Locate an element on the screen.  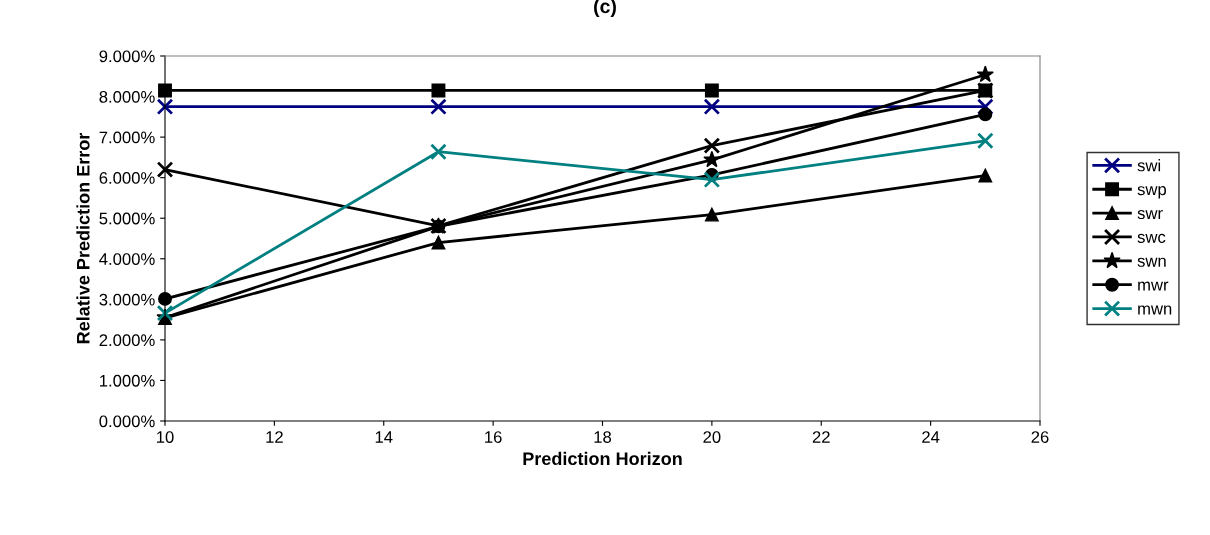
x-tick-label: 26 is located at coordinates (1040, 437).